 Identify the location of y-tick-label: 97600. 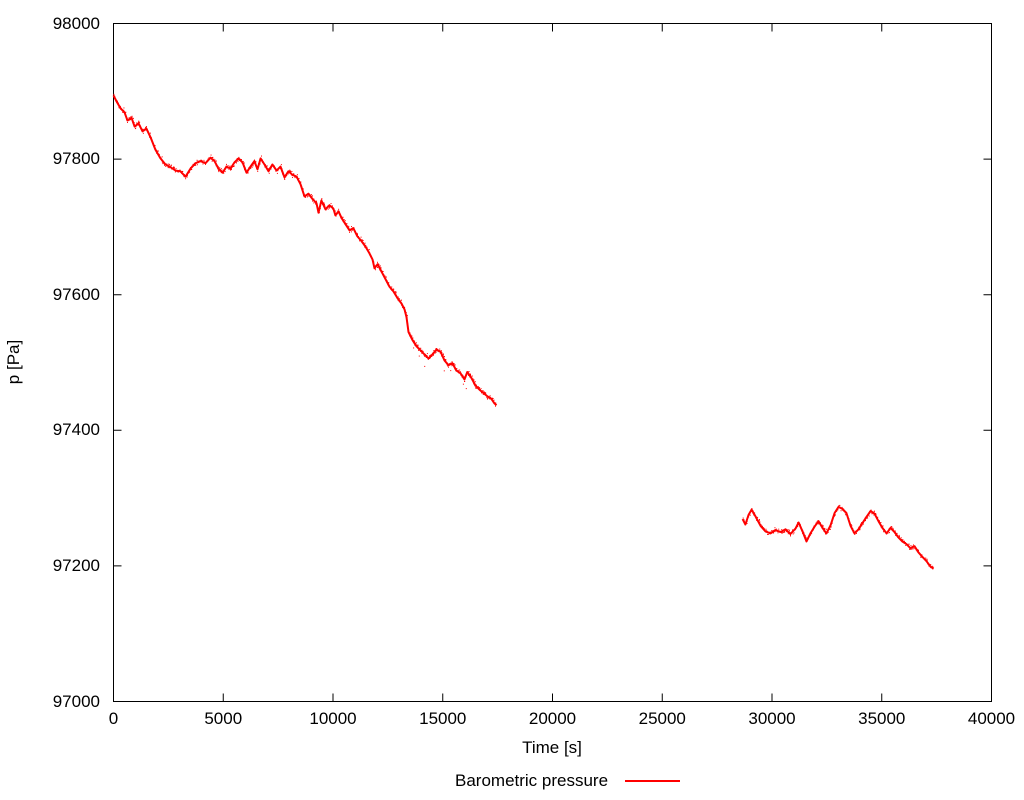
(76, 294).